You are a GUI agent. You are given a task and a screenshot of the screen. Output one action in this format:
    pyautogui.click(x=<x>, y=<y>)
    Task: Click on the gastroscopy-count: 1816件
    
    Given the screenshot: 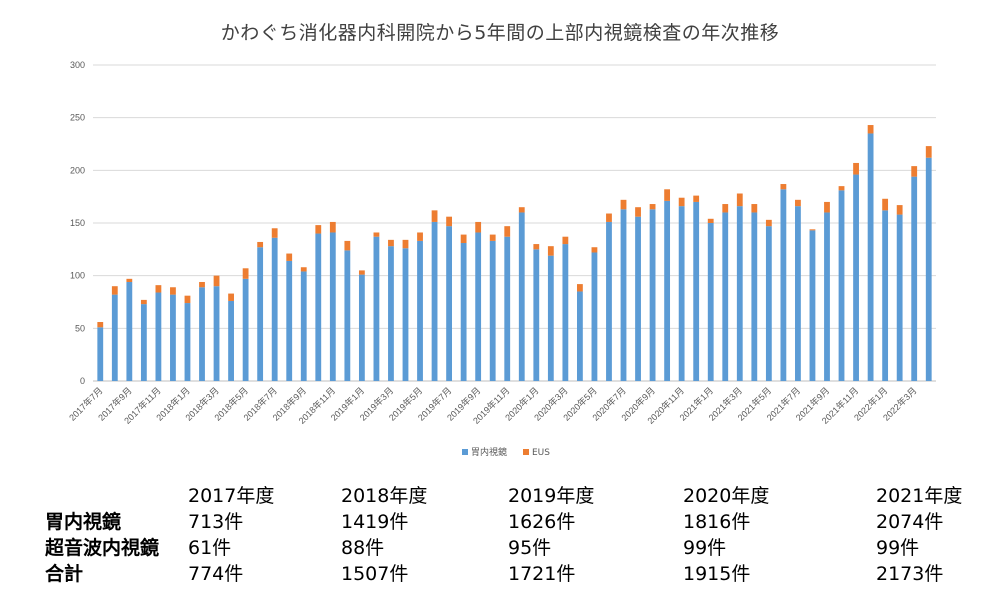 What is the action you would take?
    pyautogui.click(x=717, y=522)
    